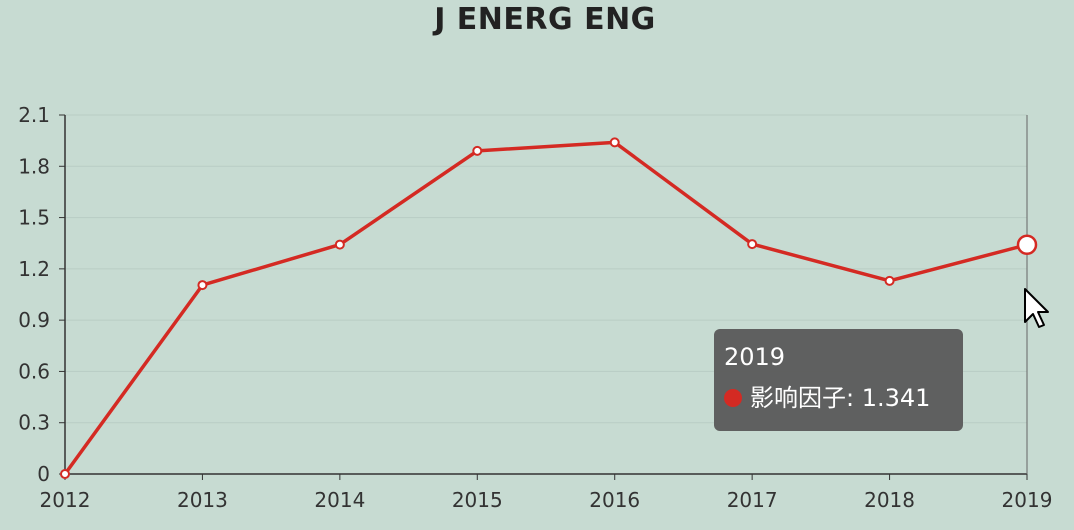 This screenshot has width=1074, height=530. I want to click on x-tick-label: 2012, so click(65, 500).